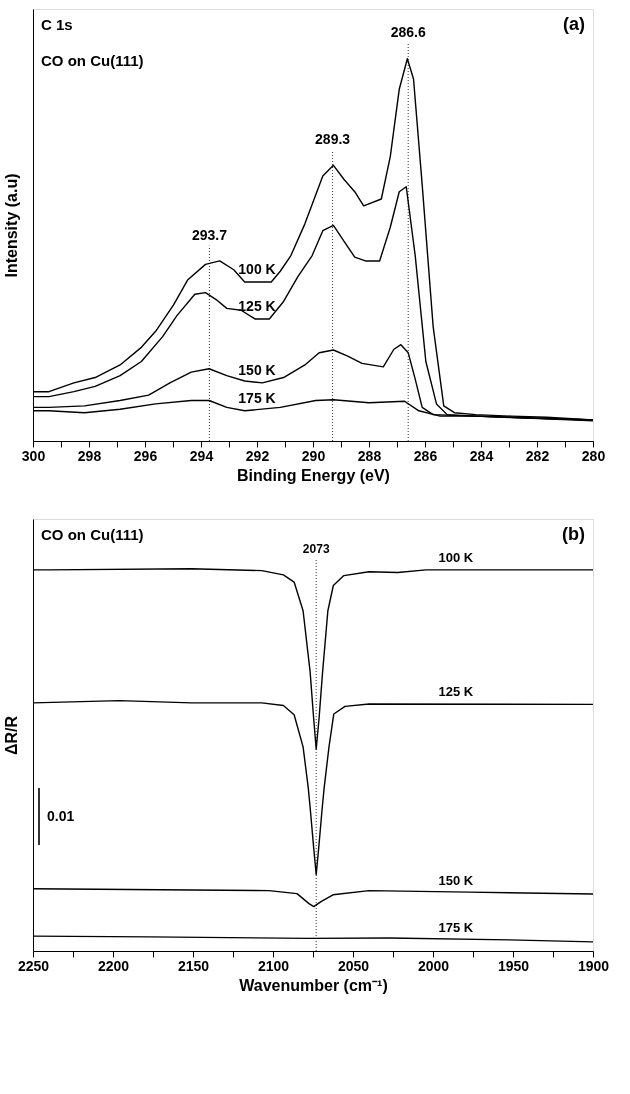  I want to click on x-tick-label: 294, so click(201, 455).